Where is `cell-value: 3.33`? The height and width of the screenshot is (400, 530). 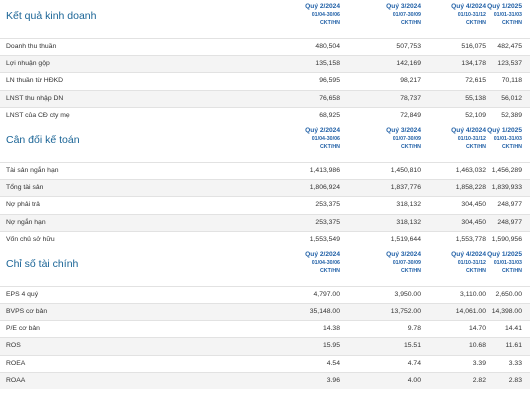
cell-value: 3.33 is located at coordinates (515, 363).